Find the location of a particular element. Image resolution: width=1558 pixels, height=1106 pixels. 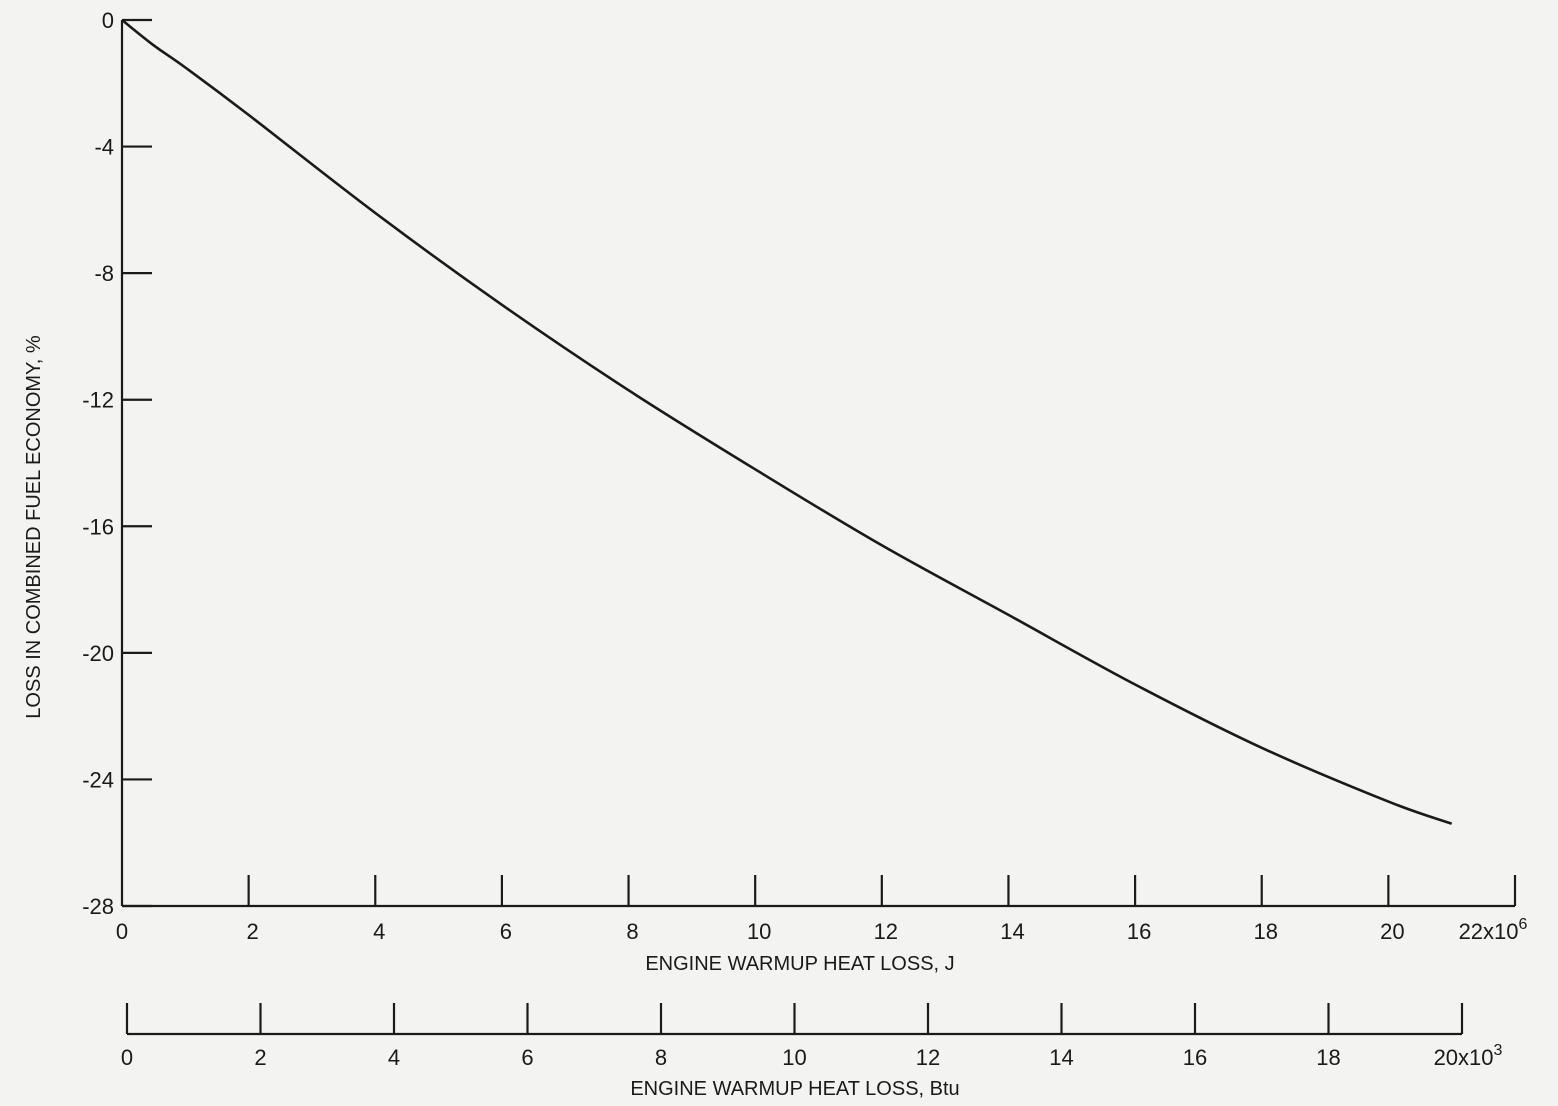

x-tick-label-joules: 4 is located at coordinates (379, 931).